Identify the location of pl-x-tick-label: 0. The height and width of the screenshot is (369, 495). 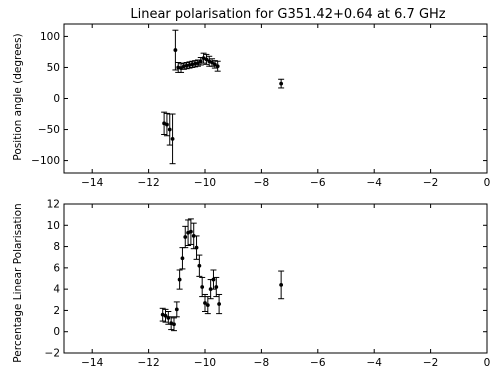
(487, 363).